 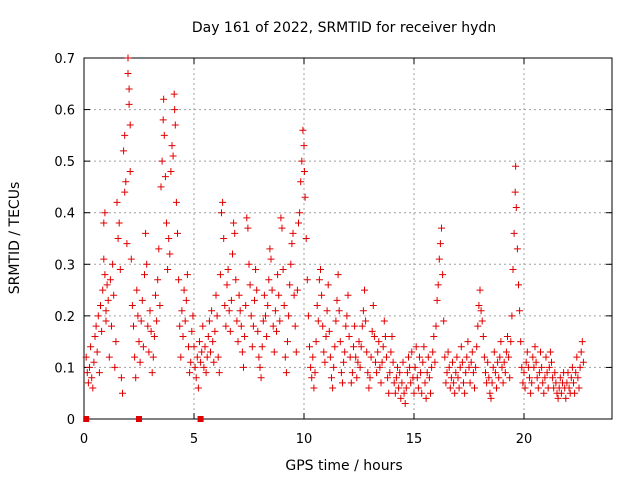 What do you see at coordinates (414, 439) in the screenshot?
I see `x-tick-label: 15` at bounding box center [414, 439].